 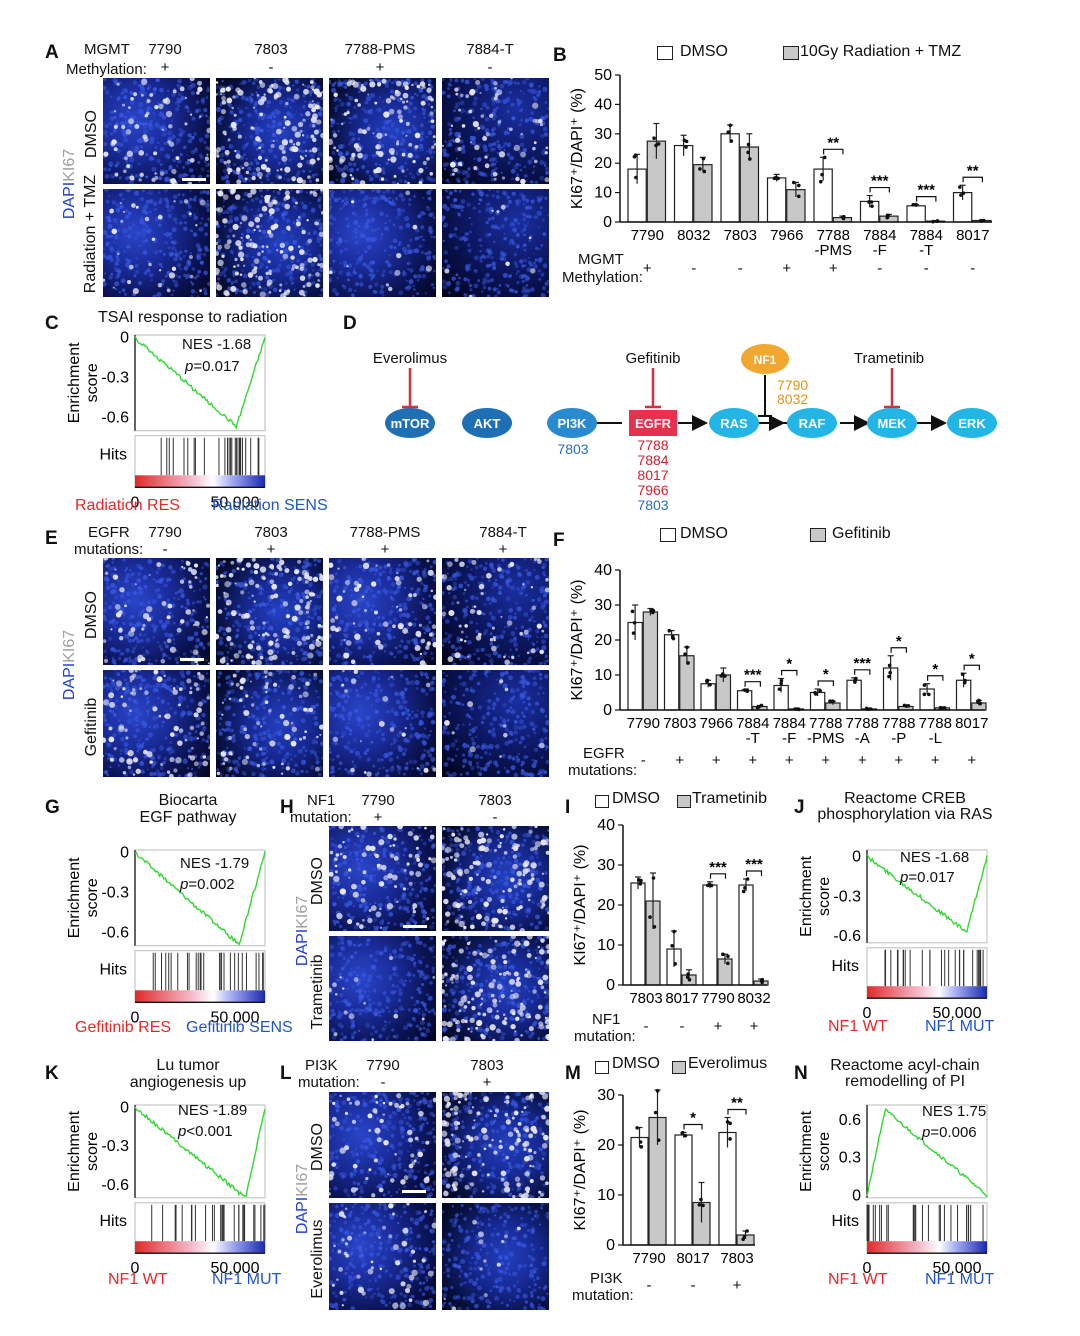 What do you see at coordinates (113, 969) in the screenshot?
I see `hits-label: Hits` at bounding box center [113, 969].